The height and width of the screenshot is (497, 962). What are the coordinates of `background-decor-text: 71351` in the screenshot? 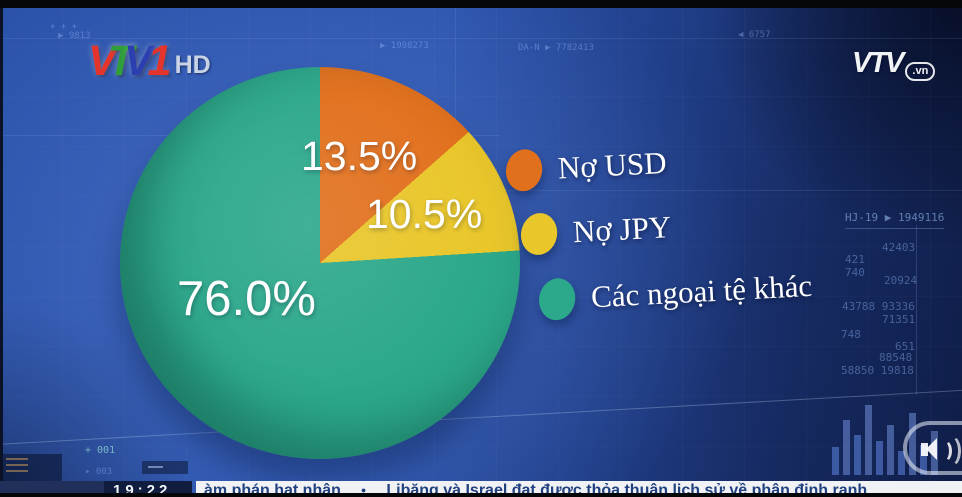 It's located at (899, 319).